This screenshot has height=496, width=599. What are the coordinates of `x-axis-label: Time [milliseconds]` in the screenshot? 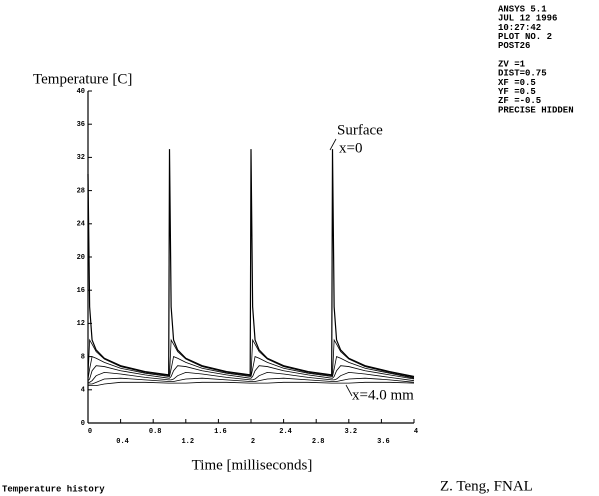 It's located at (252, 465).